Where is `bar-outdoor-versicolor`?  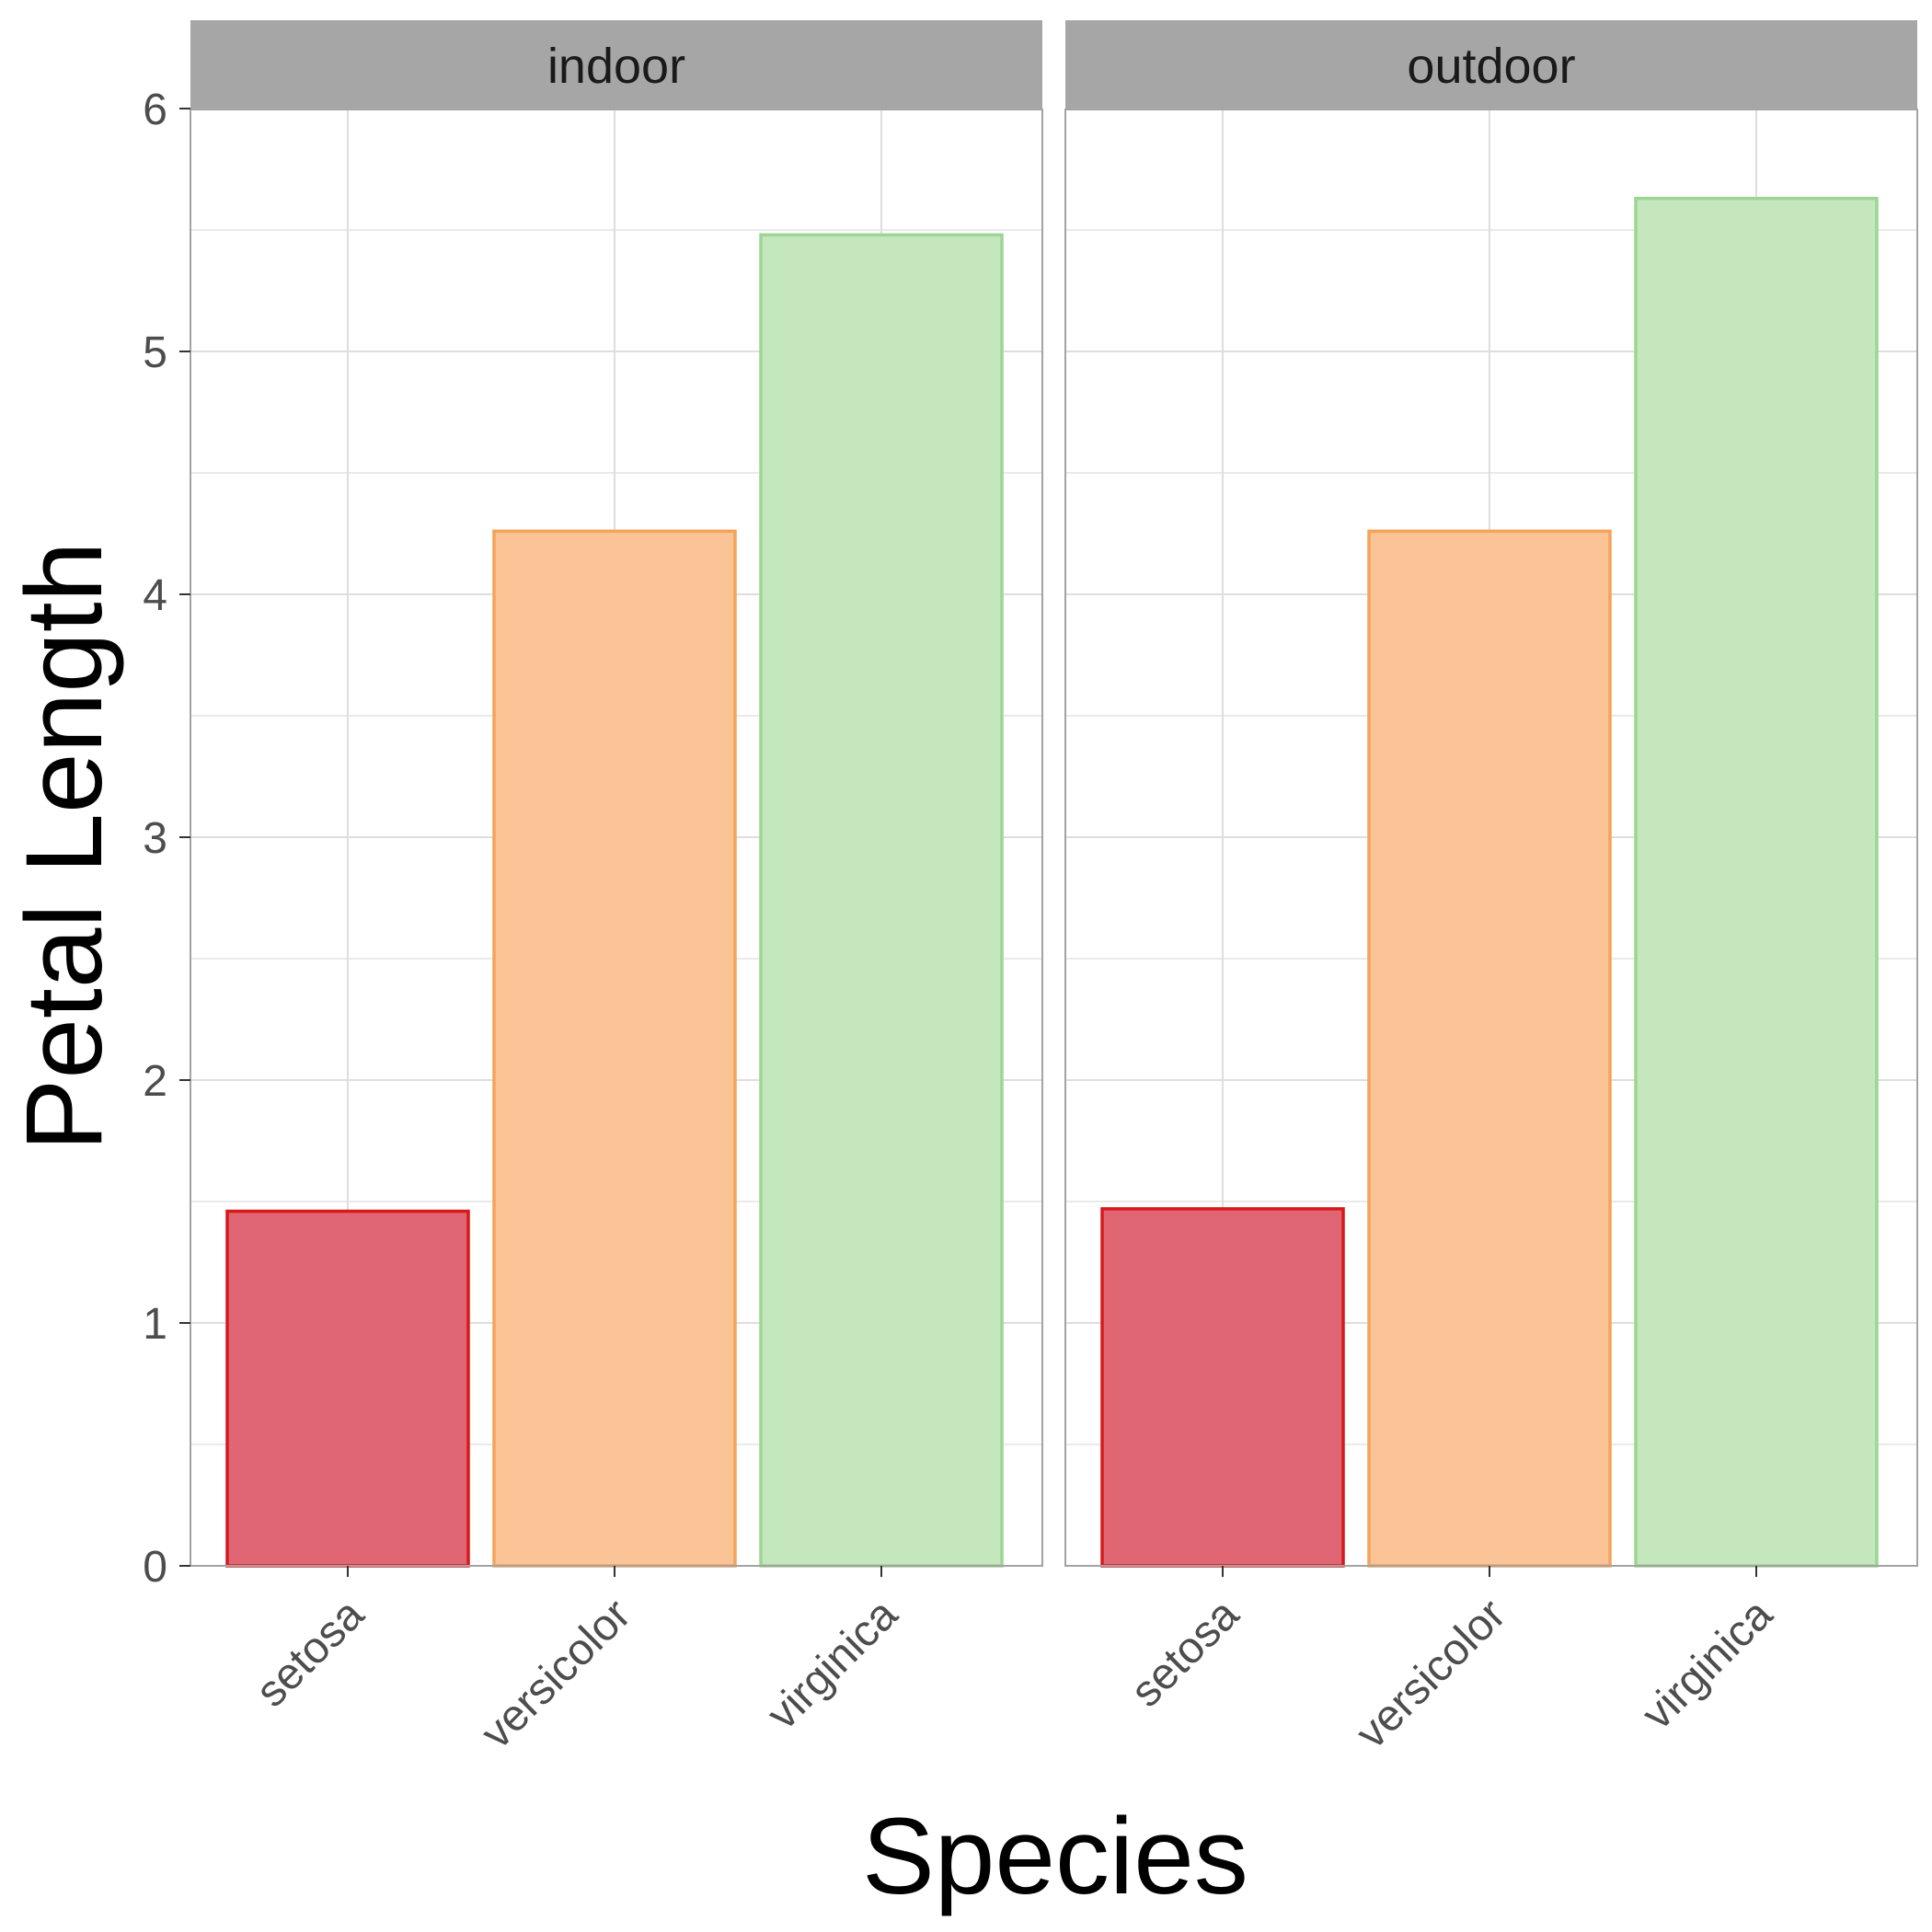
bar-outdoor-versicolor is located at coordinates (1489, 1048).